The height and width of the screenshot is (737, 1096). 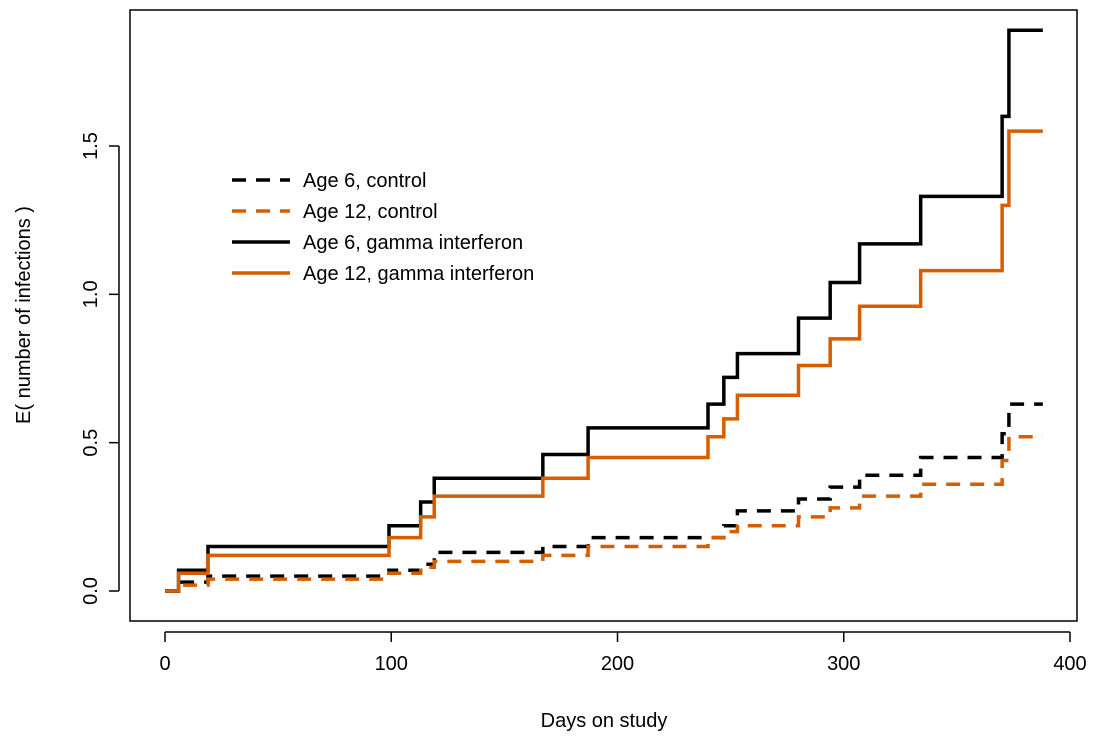 I want to click on x-tick-label: 400, so click(x=1069, y=664).